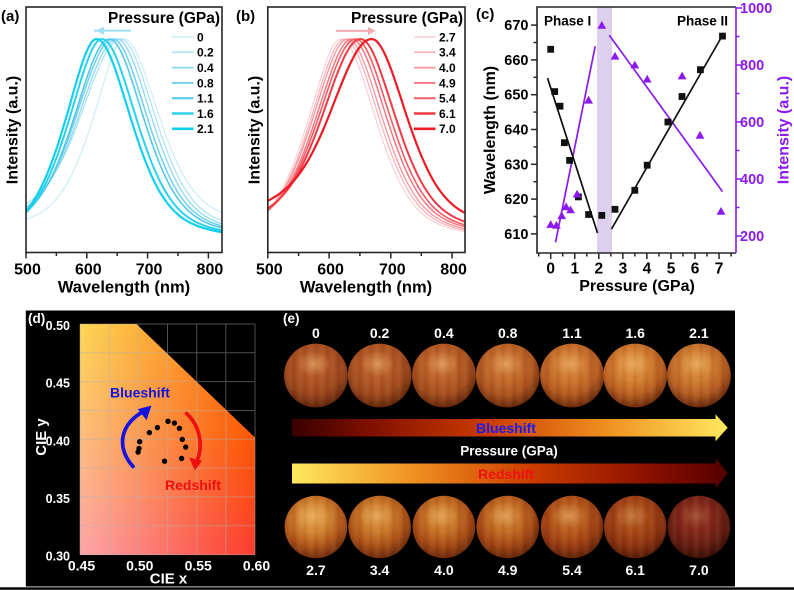 The image size is (794, 590). I want to click on svg-text: 0.30, so click(58, 557).